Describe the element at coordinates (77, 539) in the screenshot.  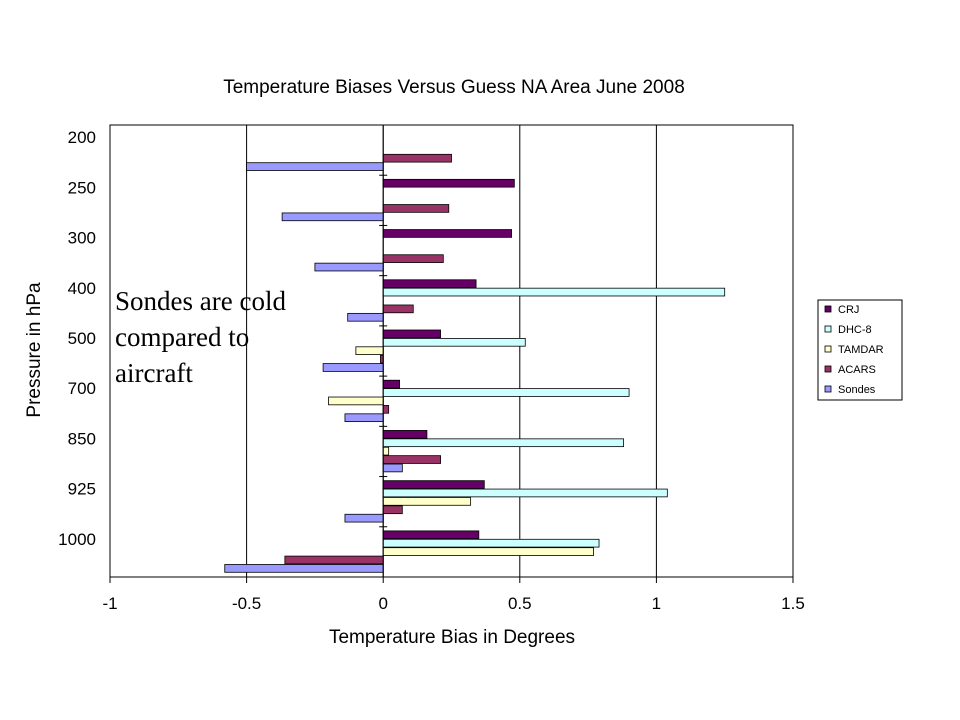
I see `y-tick-label: 1000` at that location.